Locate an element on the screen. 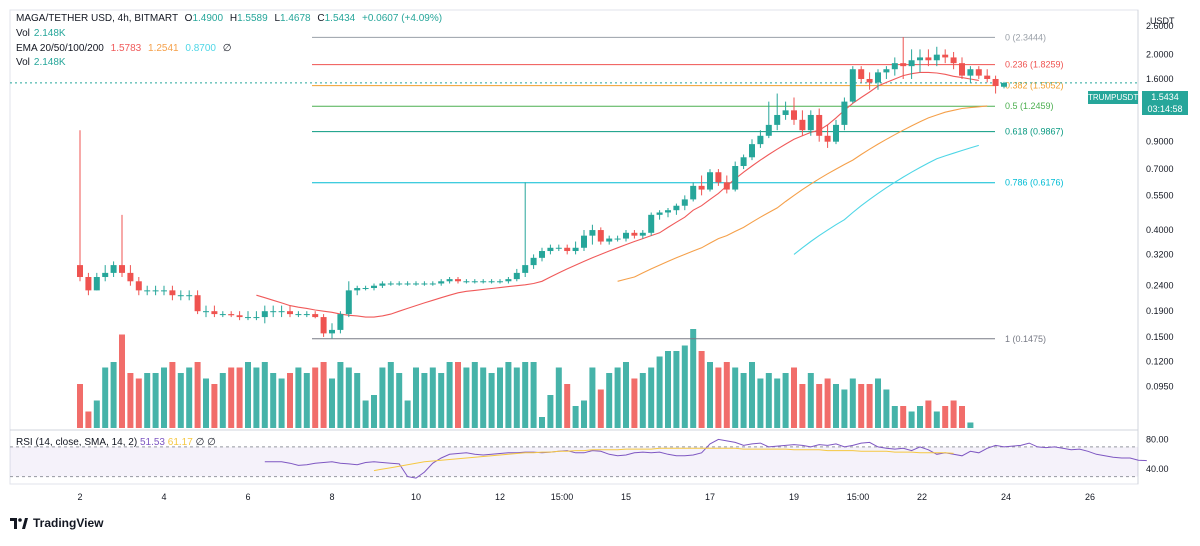 This screenshot has width=1200, height=546. fib-level-label: 0.382 (1.5052) is located at coordinates (1034, 86).